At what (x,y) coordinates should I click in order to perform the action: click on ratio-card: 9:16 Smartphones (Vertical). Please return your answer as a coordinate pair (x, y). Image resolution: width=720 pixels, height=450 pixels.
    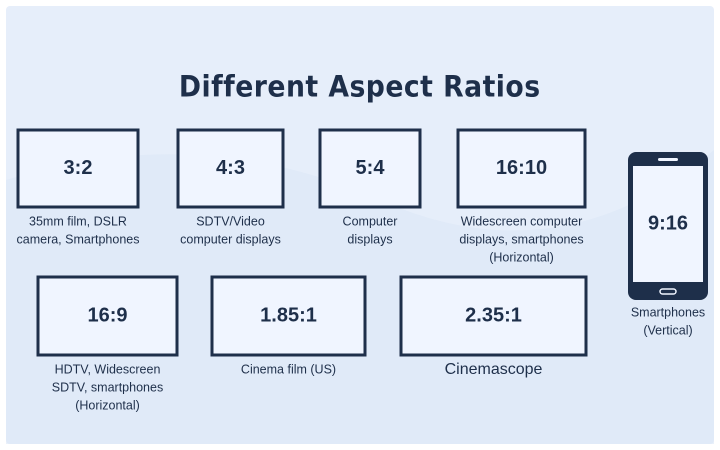
    Looking at the image, I should click on (668, 244).